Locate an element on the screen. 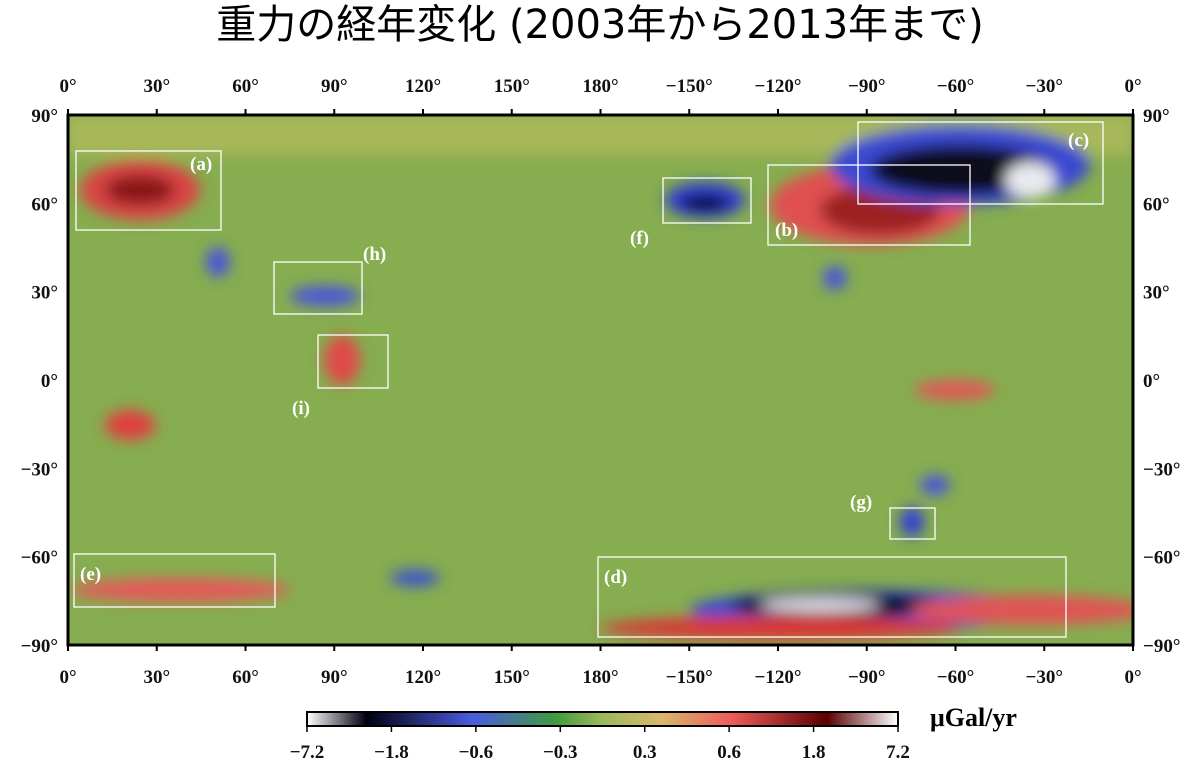  colorbar-label: 1.8 is located at coordinates (814, 752).